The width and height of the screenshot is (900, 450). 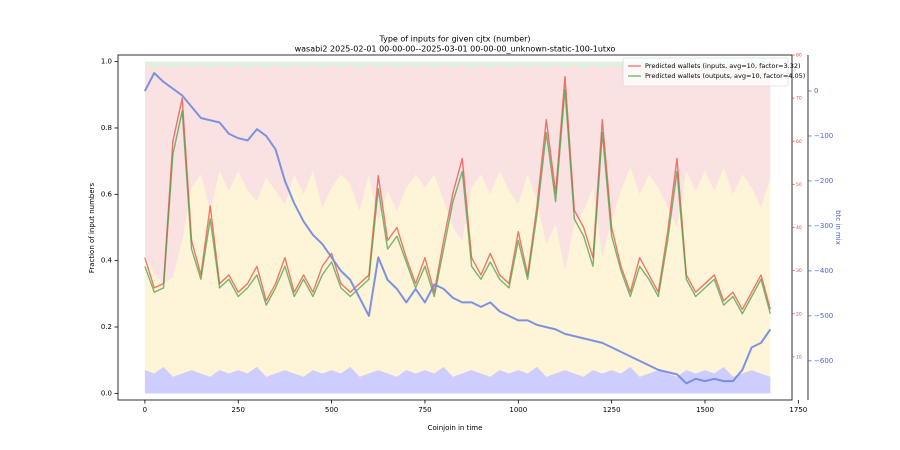 I want to click on x-tick-label: 500, so click(x=331, y=410).